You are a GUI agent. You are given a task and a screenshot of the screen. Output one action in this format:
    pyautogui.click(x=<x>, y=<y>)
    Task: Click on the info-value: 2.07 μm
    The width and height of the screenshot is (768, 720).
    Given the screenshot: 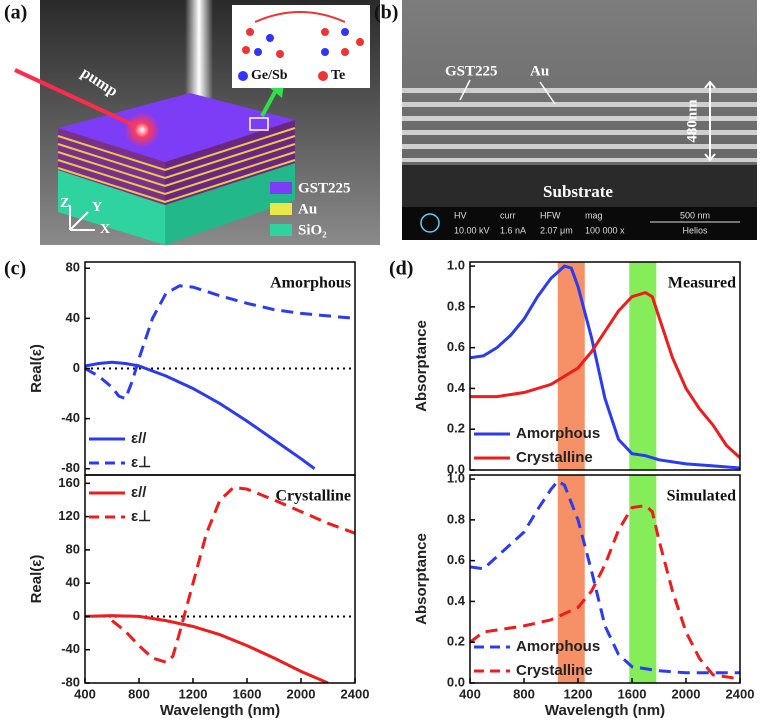 What is the action you would take?
    pyautogui.click(x=556, y=230)
    